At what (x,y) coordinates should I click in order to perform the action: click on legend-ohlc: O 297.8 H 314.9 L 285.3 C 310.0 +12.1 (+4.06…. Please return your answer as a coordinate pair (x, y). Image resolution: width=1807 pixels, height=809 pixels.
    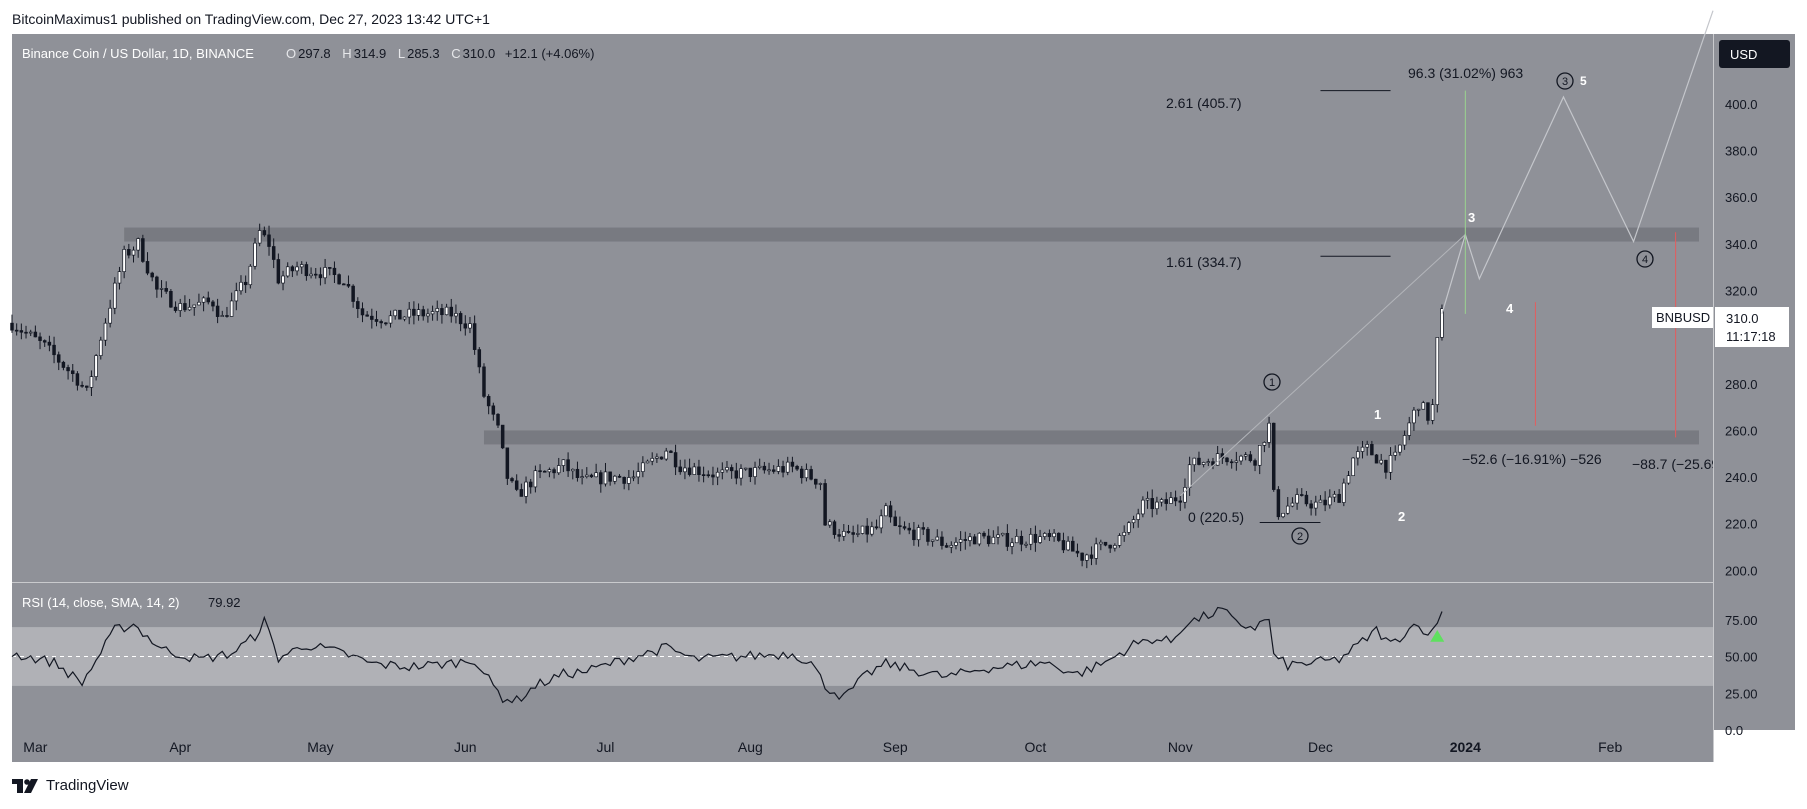
    Looking at the image, I should click on (440, 53).